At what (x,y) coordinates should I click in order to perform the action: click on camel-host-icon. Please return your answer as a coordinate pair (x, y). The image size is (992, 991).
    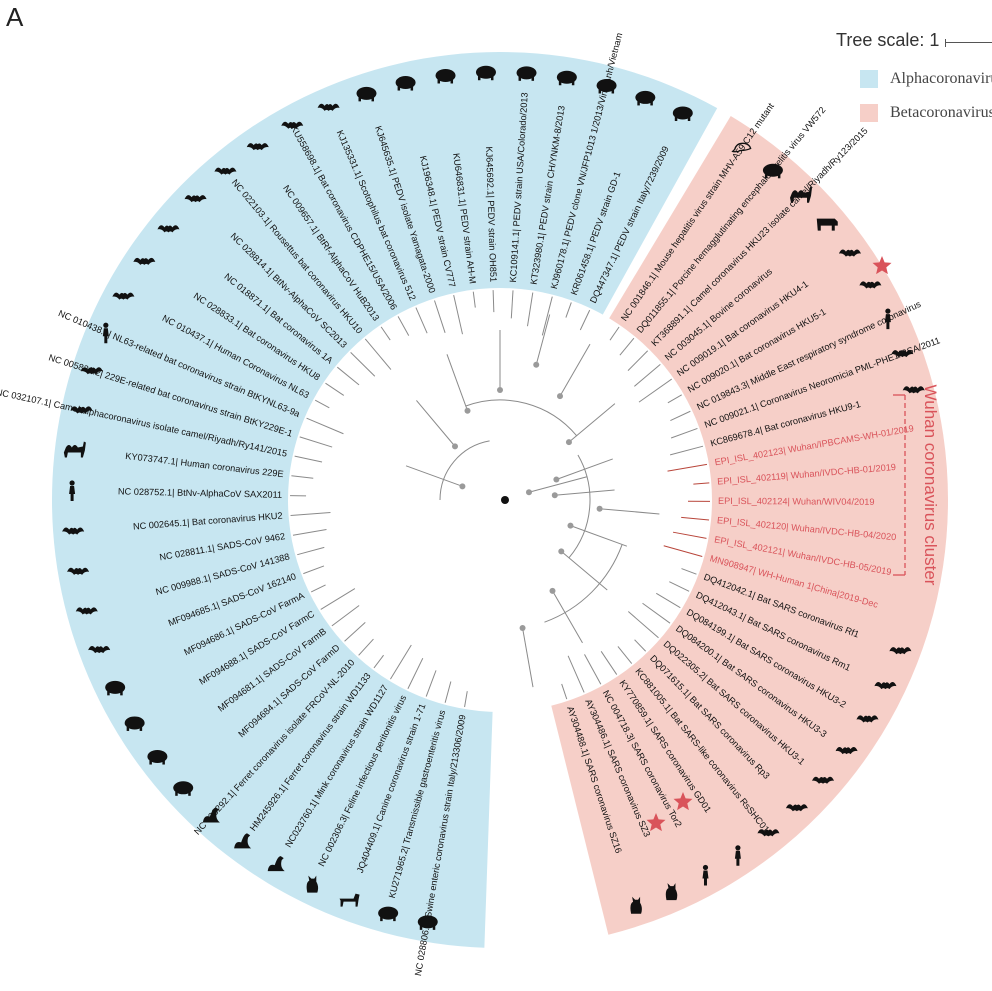
    Looking at the image, I should click on (801, 194).